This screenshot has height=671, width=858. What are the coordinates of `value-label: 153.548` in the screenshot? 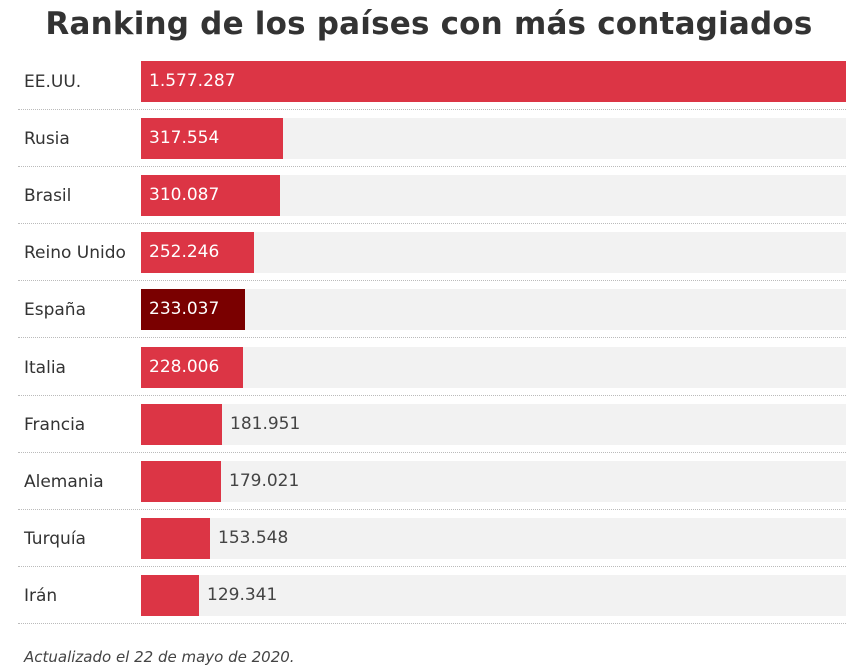 It's located at (253, 538).